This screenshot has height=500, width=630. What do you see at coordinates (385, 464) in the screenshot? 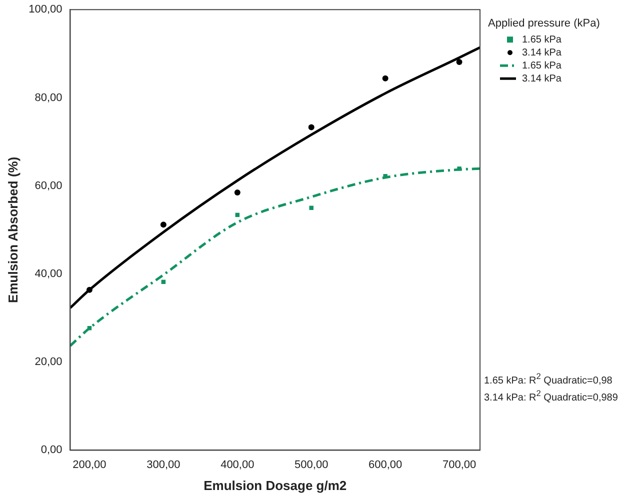
I see `x-tick-label: 600,00` at bounding box center [385, 464].